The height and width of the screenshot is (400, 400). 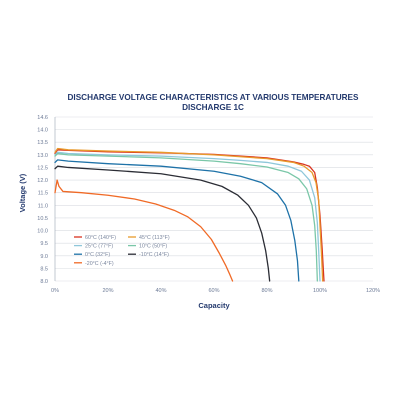 What do you see at coordinates (42, 181) in the screenshot?
I see `y-tick-label: 12.0` at bounding box center [42, 181].